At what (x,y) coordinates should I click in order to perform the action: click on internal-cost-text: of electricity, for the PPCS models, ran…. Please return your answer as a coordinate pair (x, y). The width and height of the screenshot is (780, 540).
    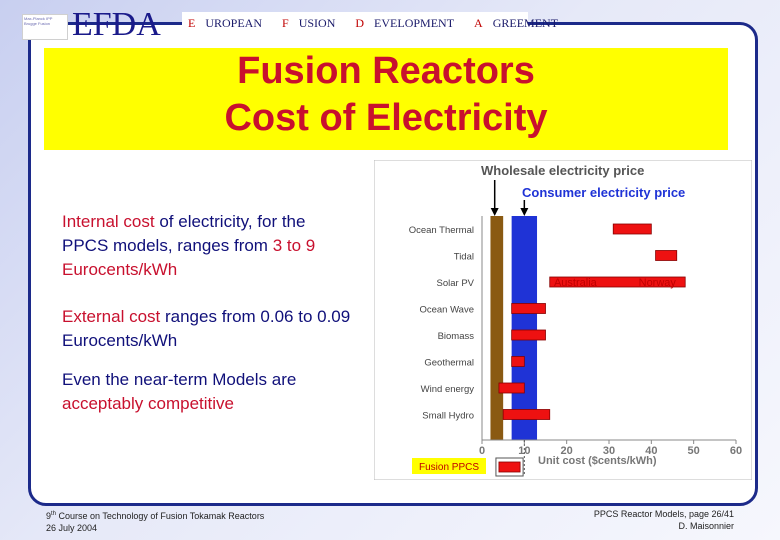
    Looking at the image, I should click on (184, 233).